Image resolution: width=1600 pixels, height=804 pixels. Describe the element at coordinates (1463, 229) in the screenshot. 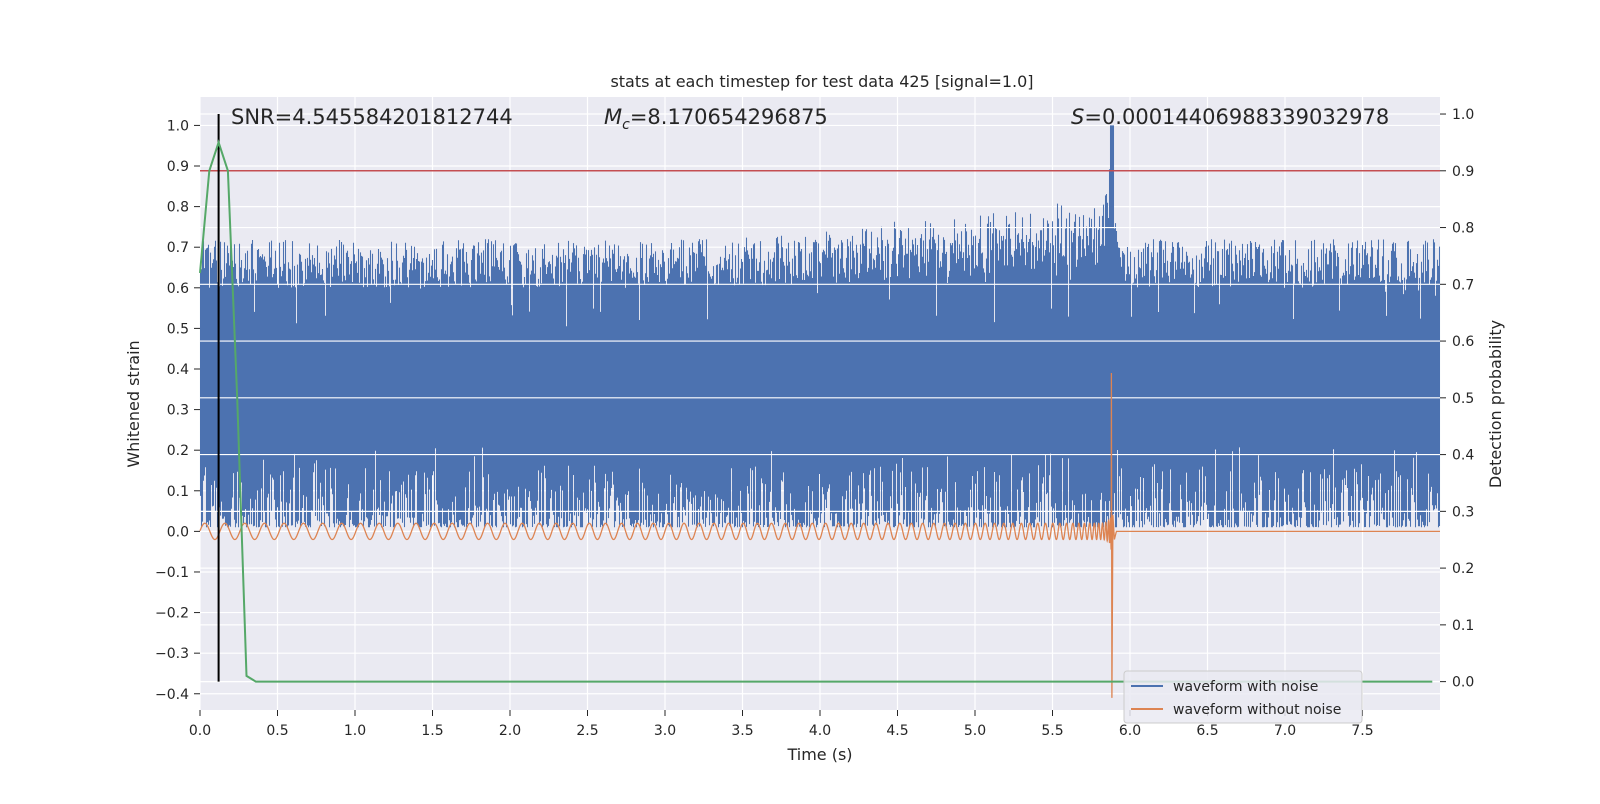

I see `y-right-tick-label-2: 0.8` at that location.